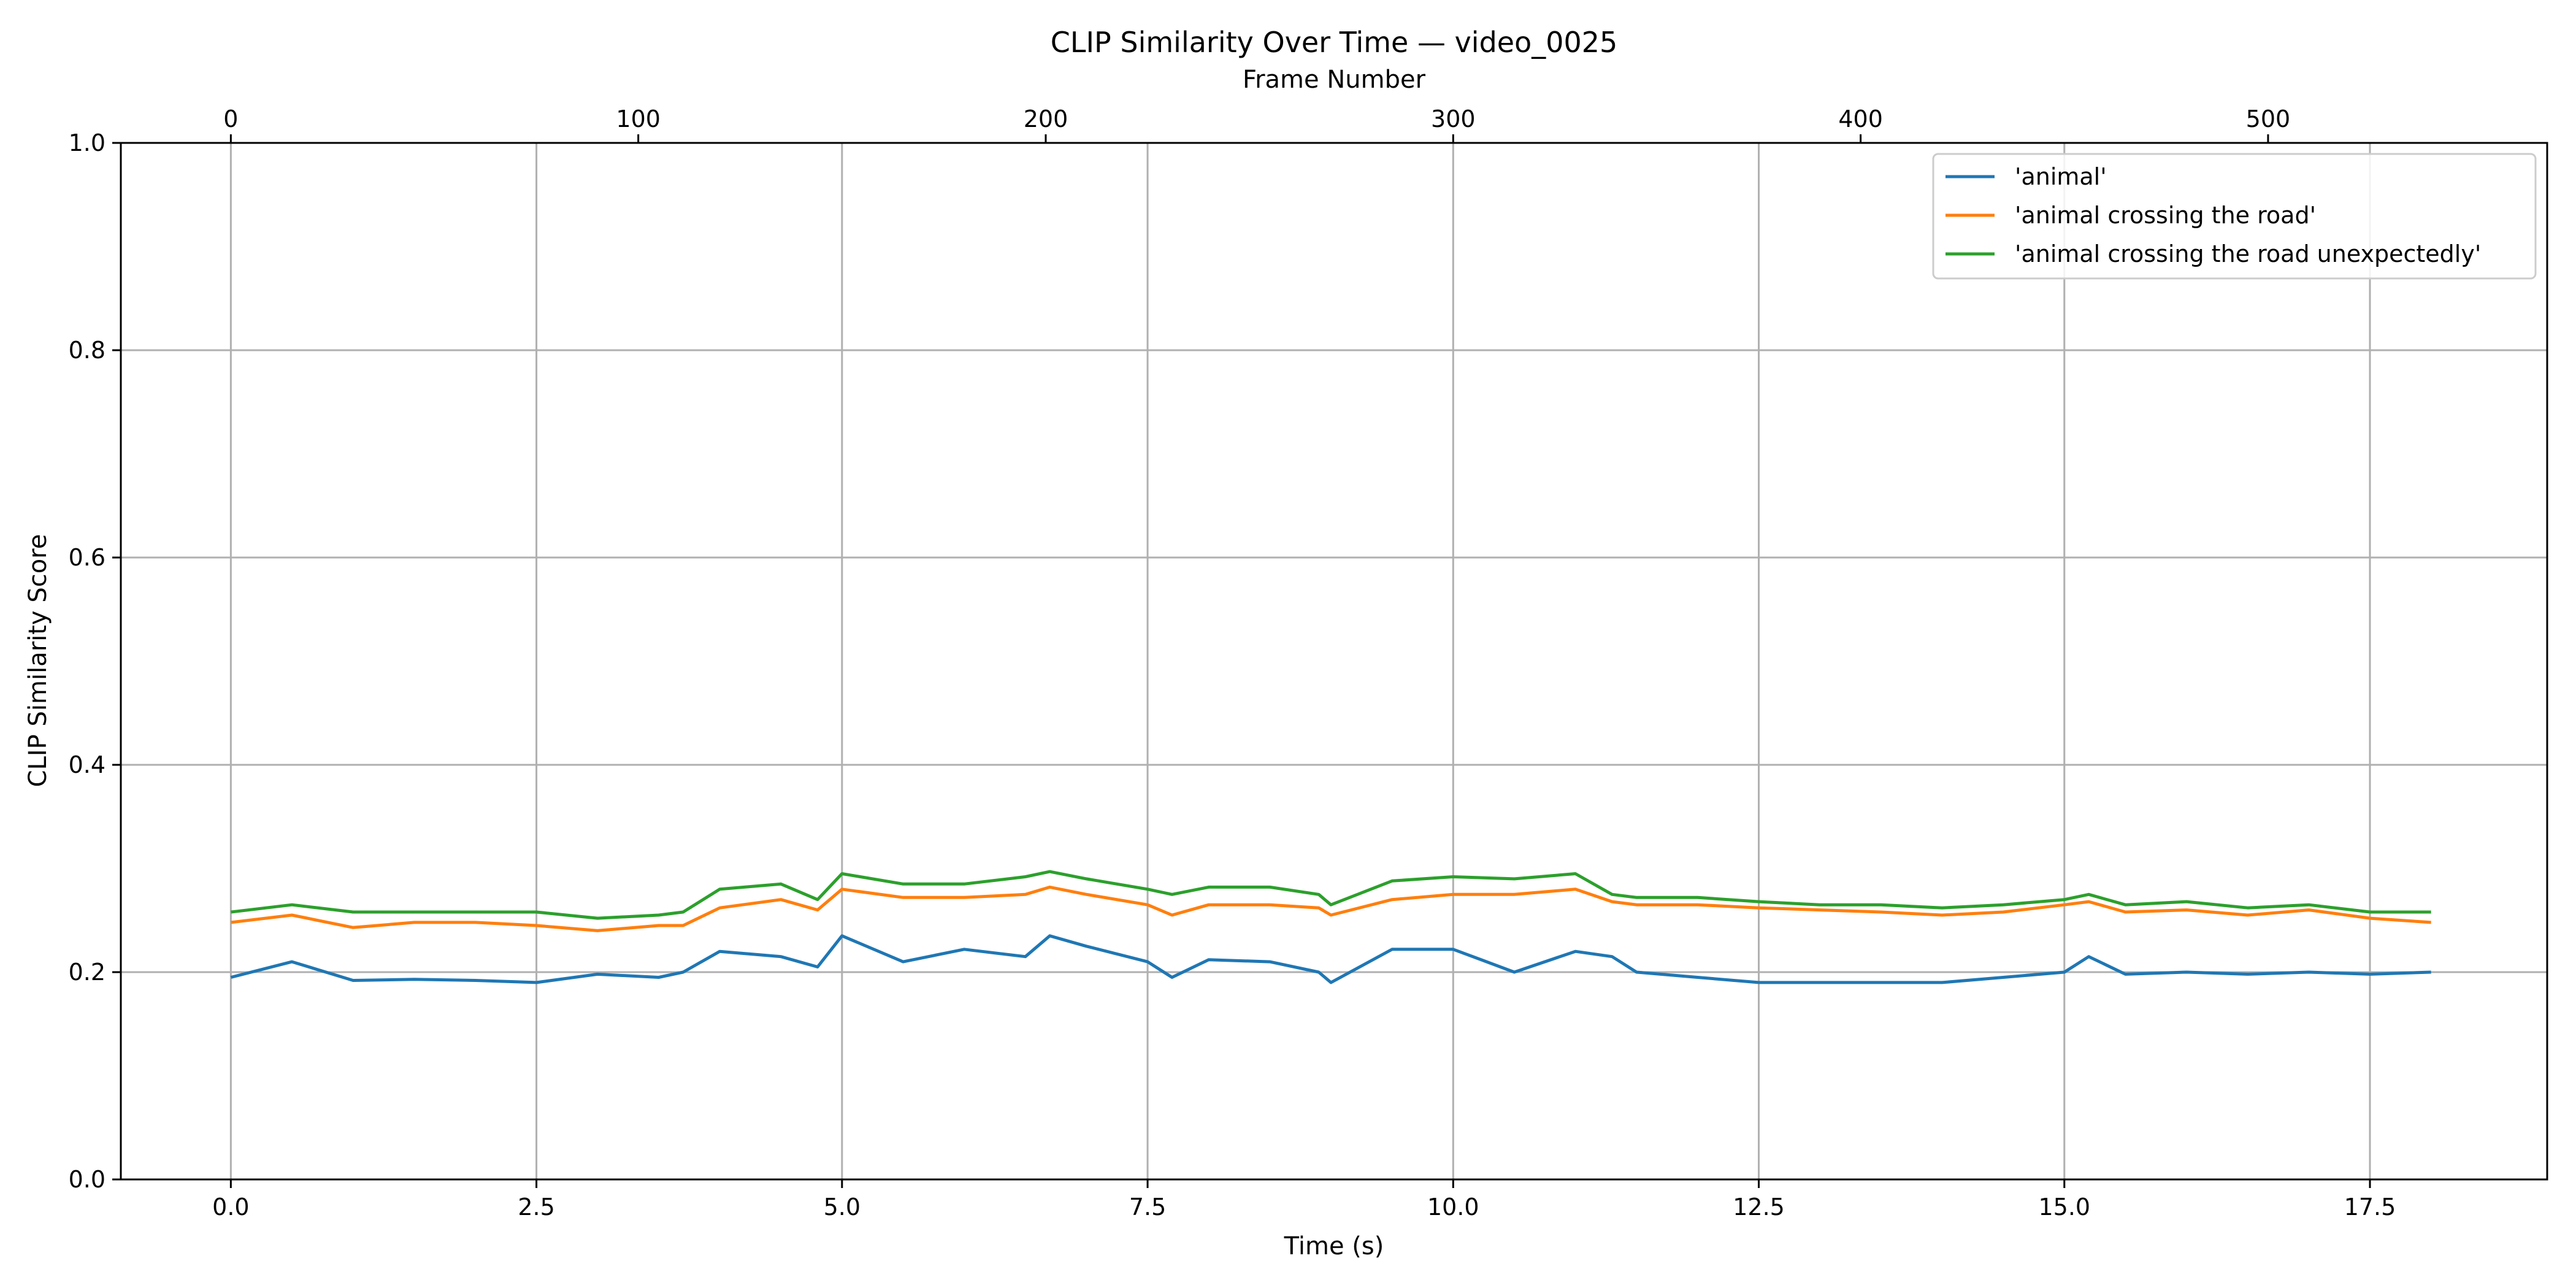 The height and width of the screenshot is (1288, 2576). I want to click on x-tick-label: 17.5, so click(2370, 1207).